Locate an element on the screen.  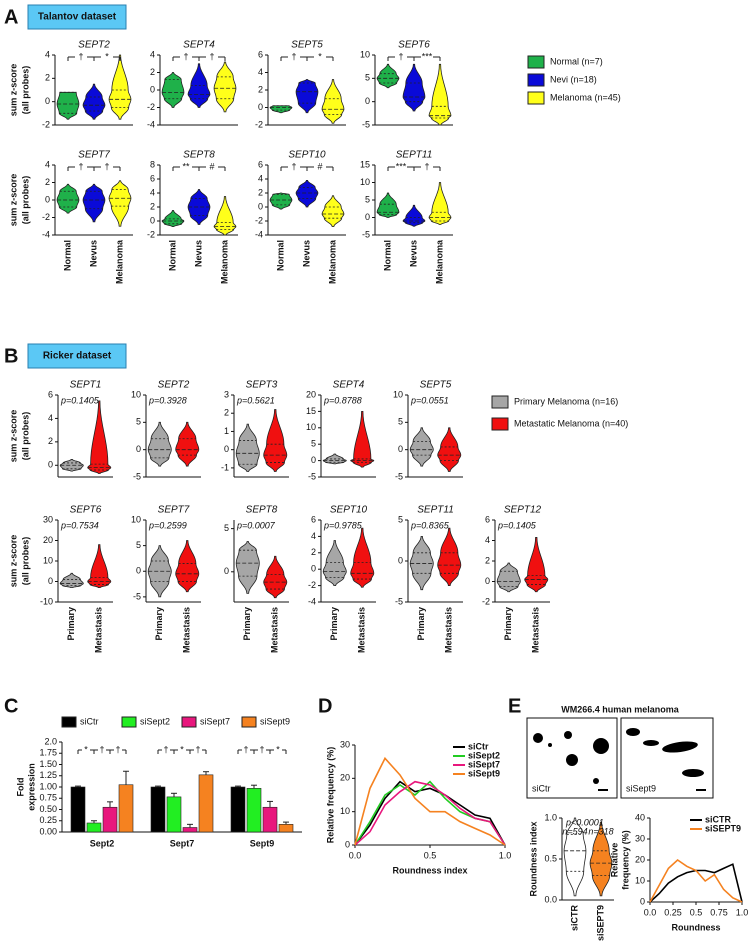
dataset-label: Talantov dataset is located at coordinates (77, 17).